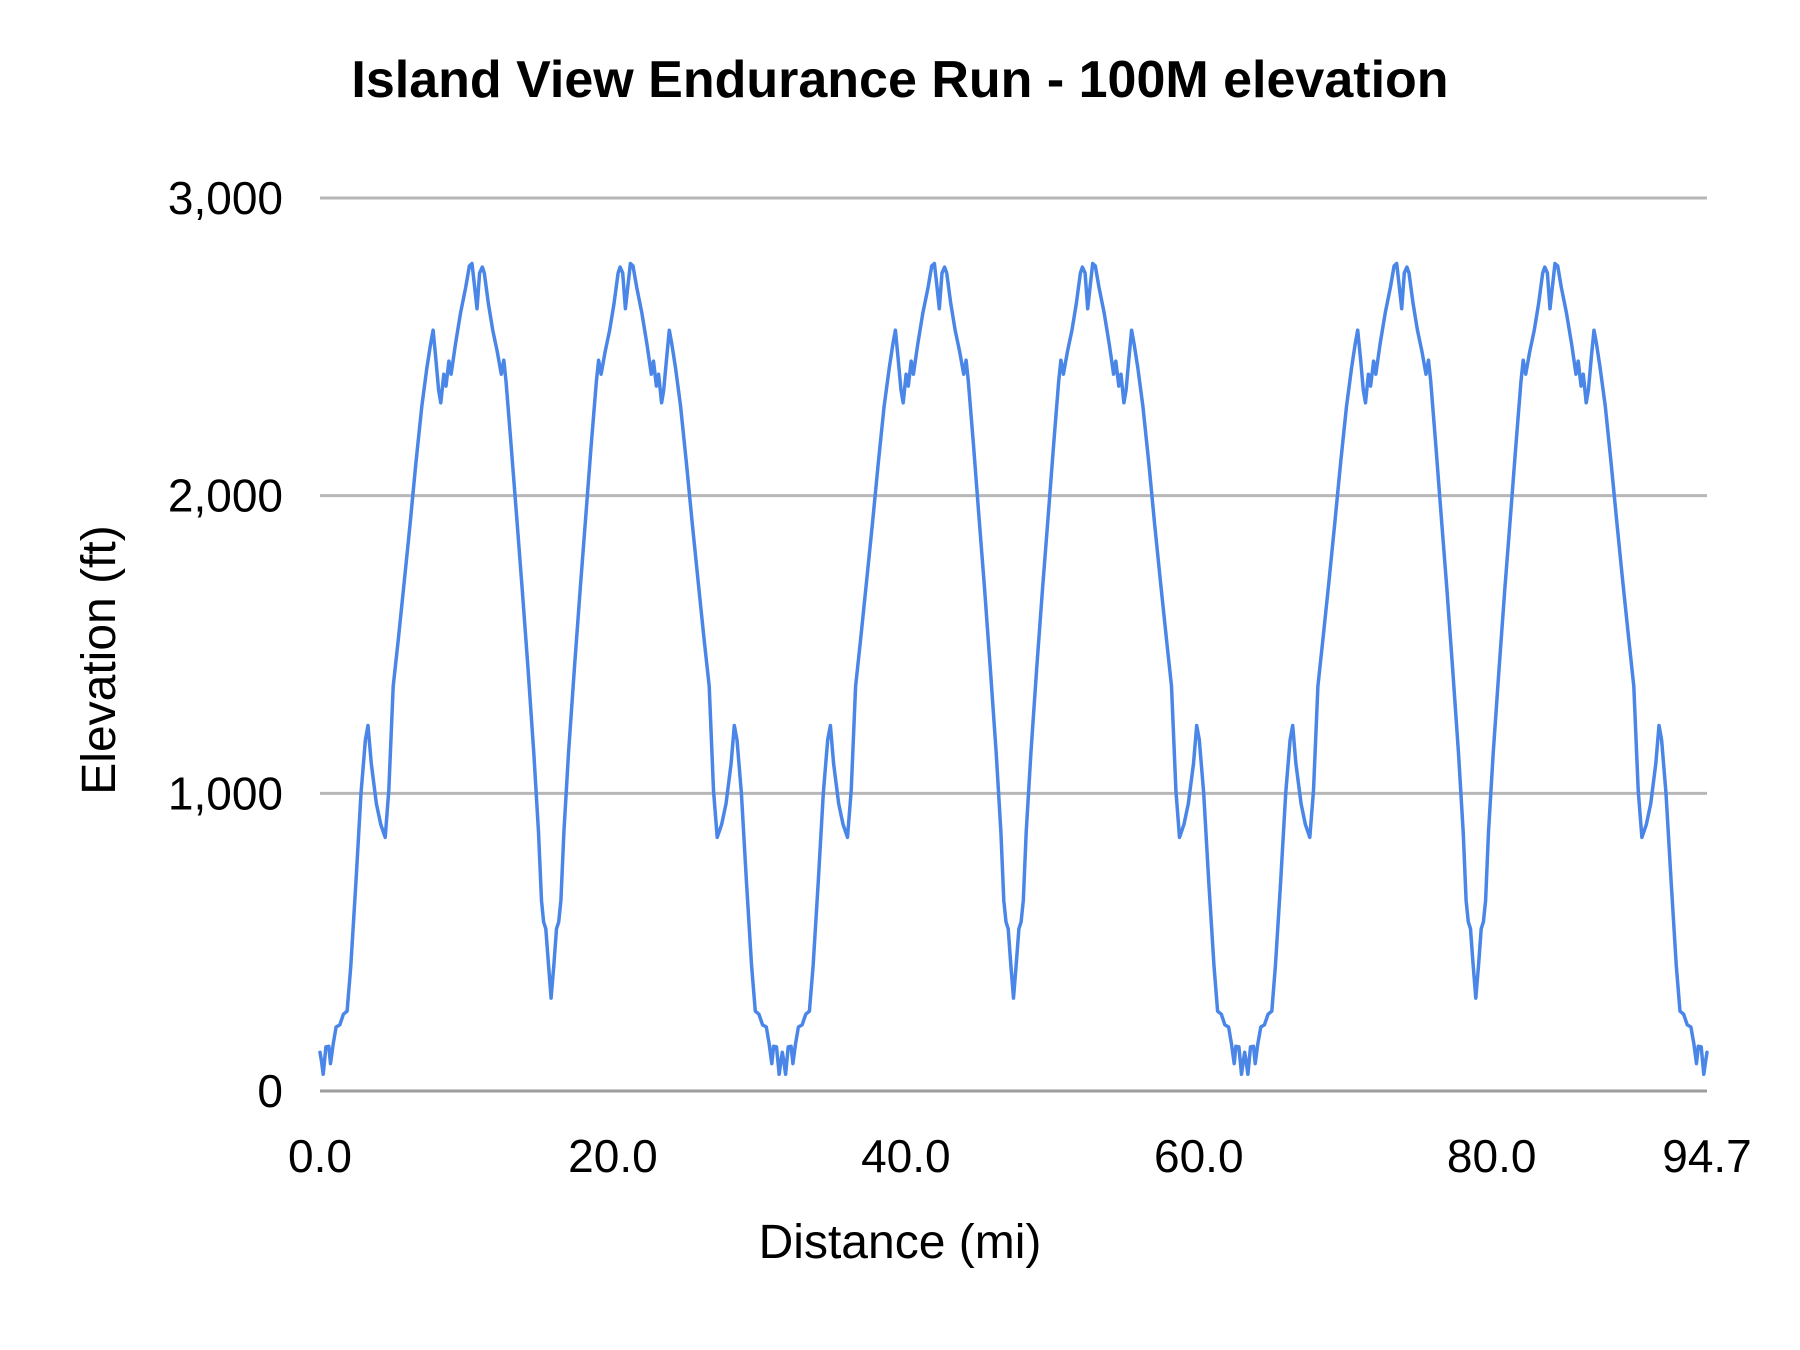 This screenshot has width=1800, height=1350. What do you see at coordinates (613, 1156) in the screenshot?
I see `x-tick-label: 20.0` at bounding box center [613, 1156].